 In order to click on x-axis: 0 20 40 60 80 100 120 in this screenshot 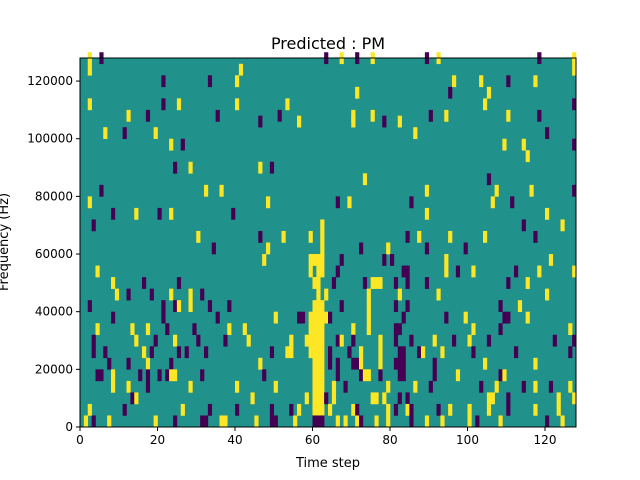, I will do `click(316, 437)`.